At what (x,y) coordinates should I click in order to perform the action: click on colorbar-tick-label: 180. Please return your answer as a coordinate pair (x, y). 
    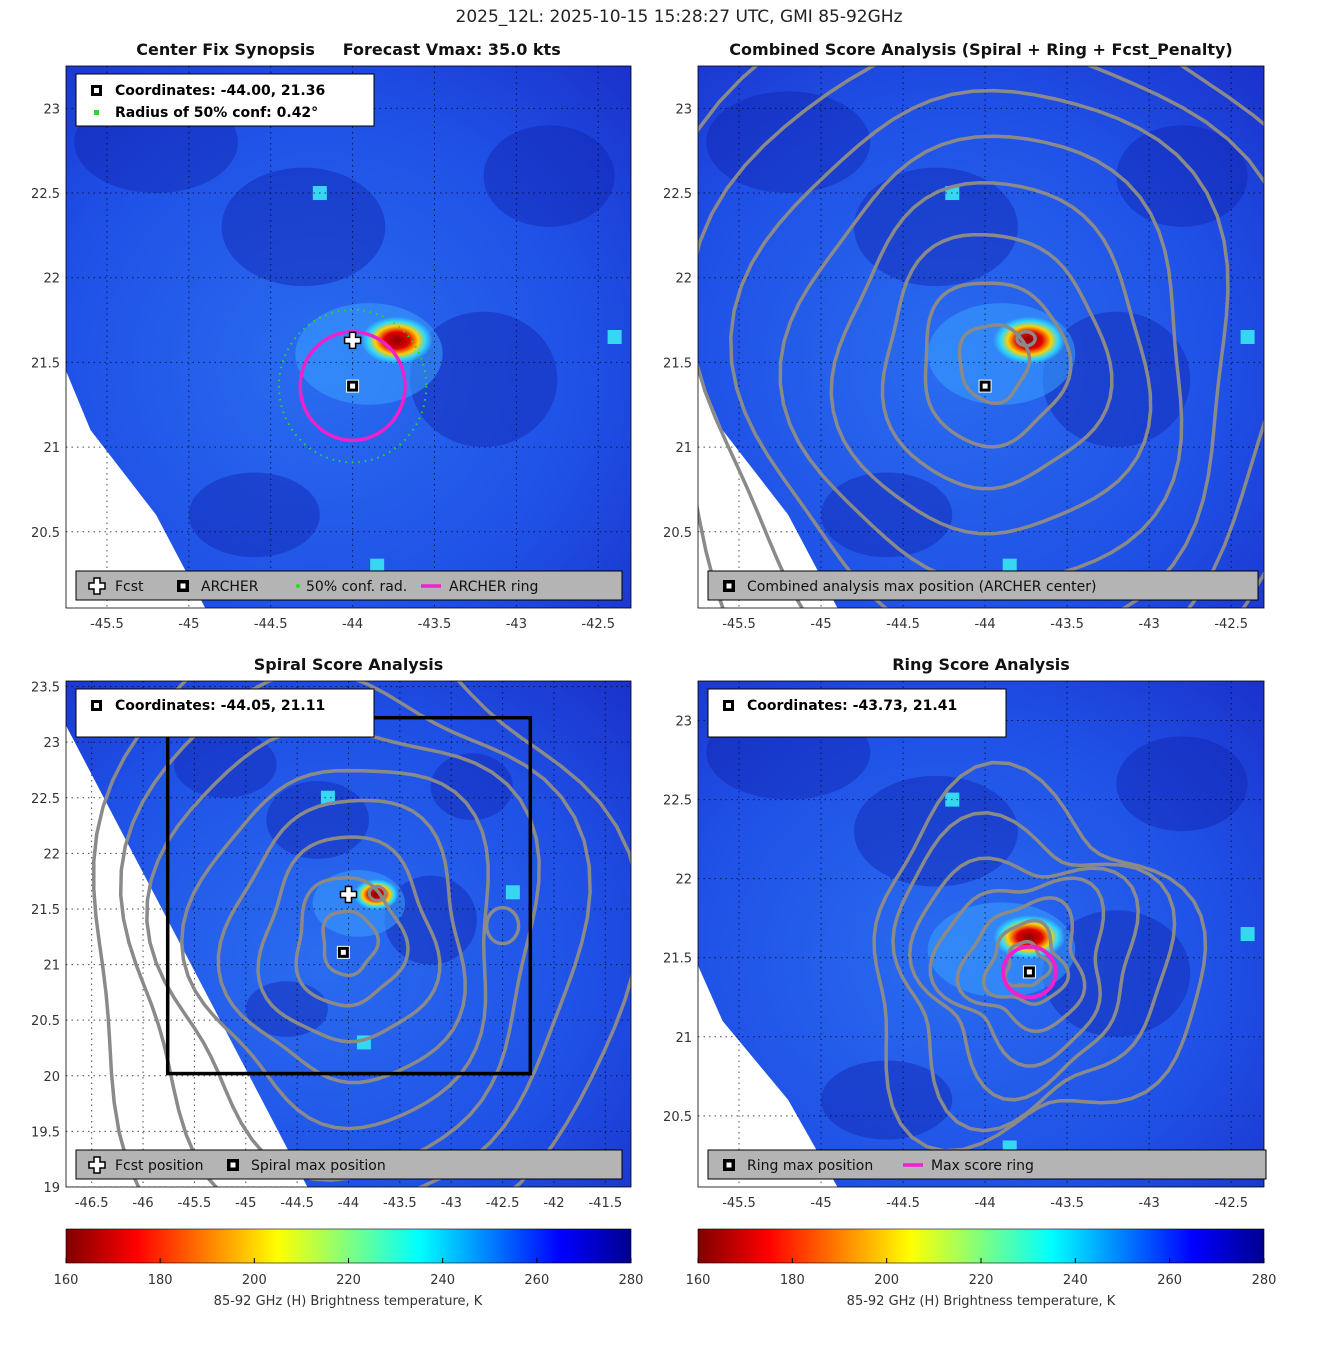
    Looking at the image, I should click on (160, 1280).